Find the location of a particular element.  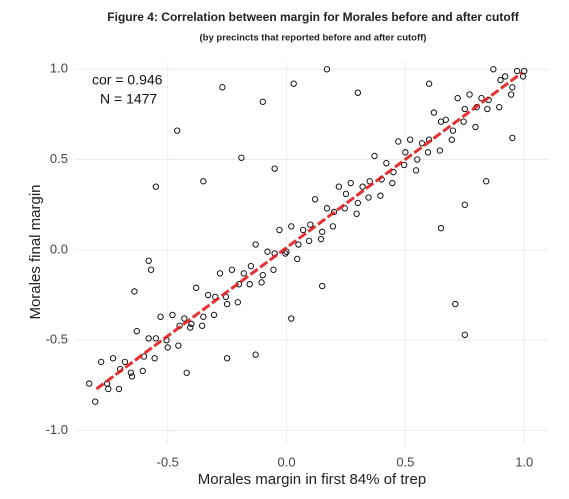

annotation: cor = 0.946 is located at coordinates (127, 80).